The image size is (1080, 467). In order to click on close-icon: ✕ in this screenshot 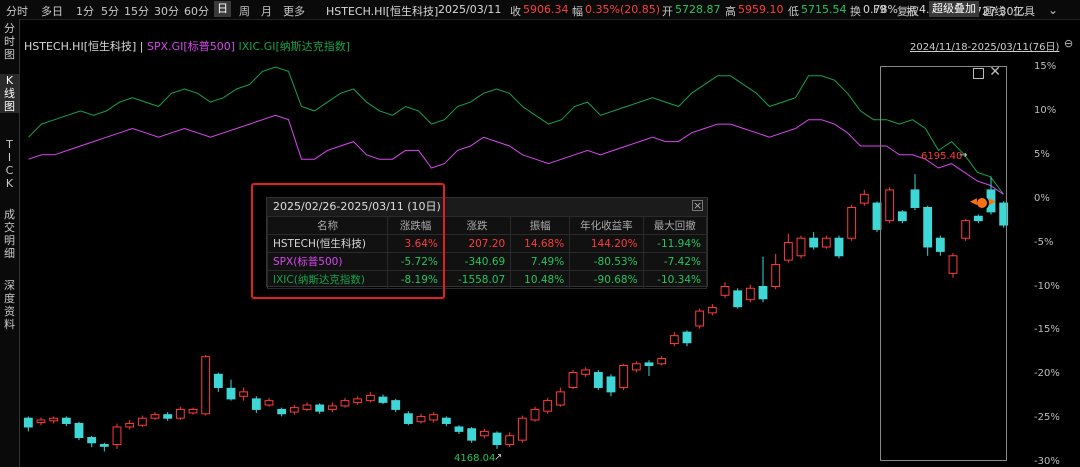, I will do `click(995, 72)`.